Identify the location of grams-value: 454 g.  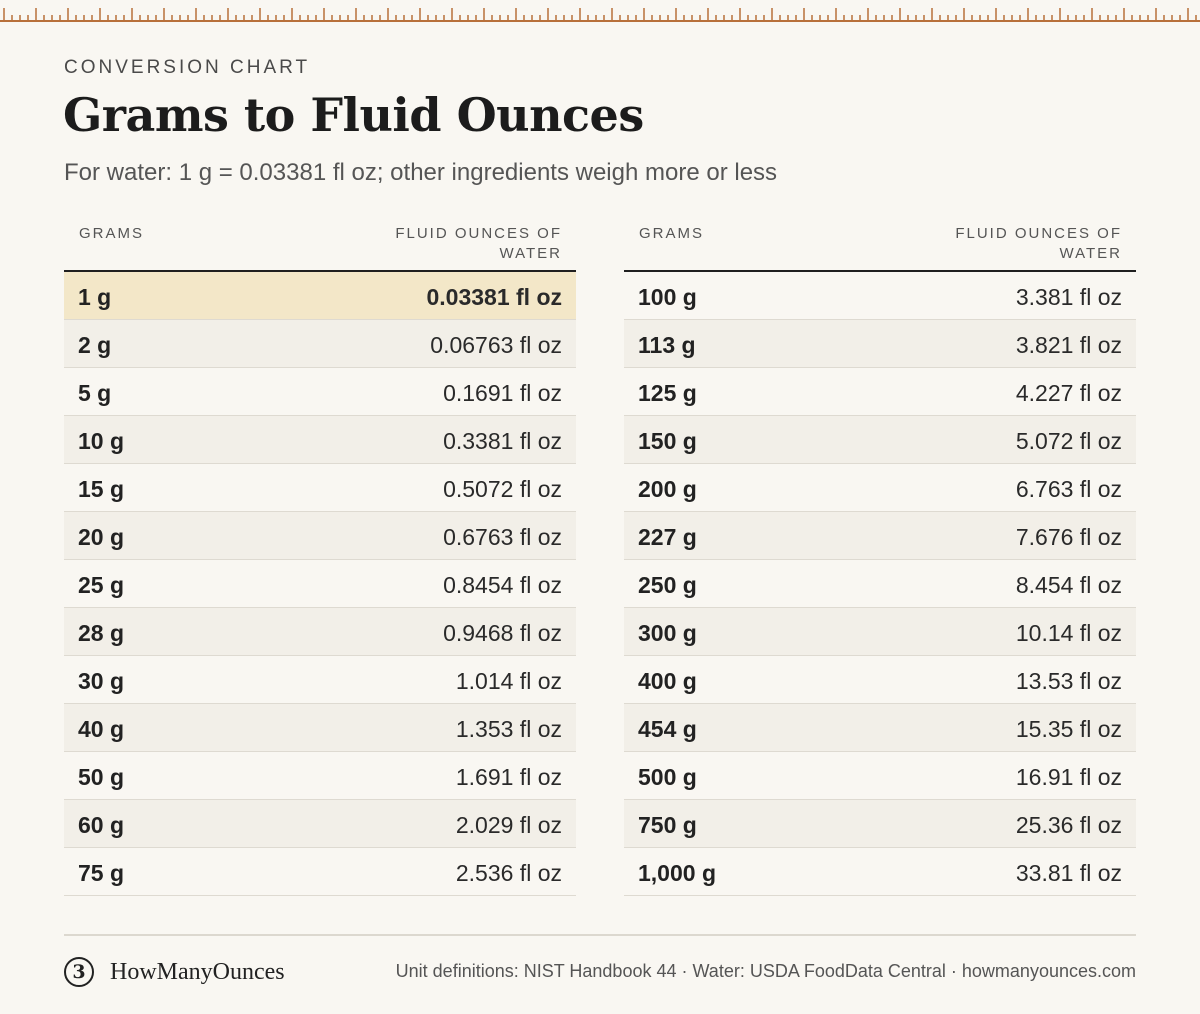
(667, 729).